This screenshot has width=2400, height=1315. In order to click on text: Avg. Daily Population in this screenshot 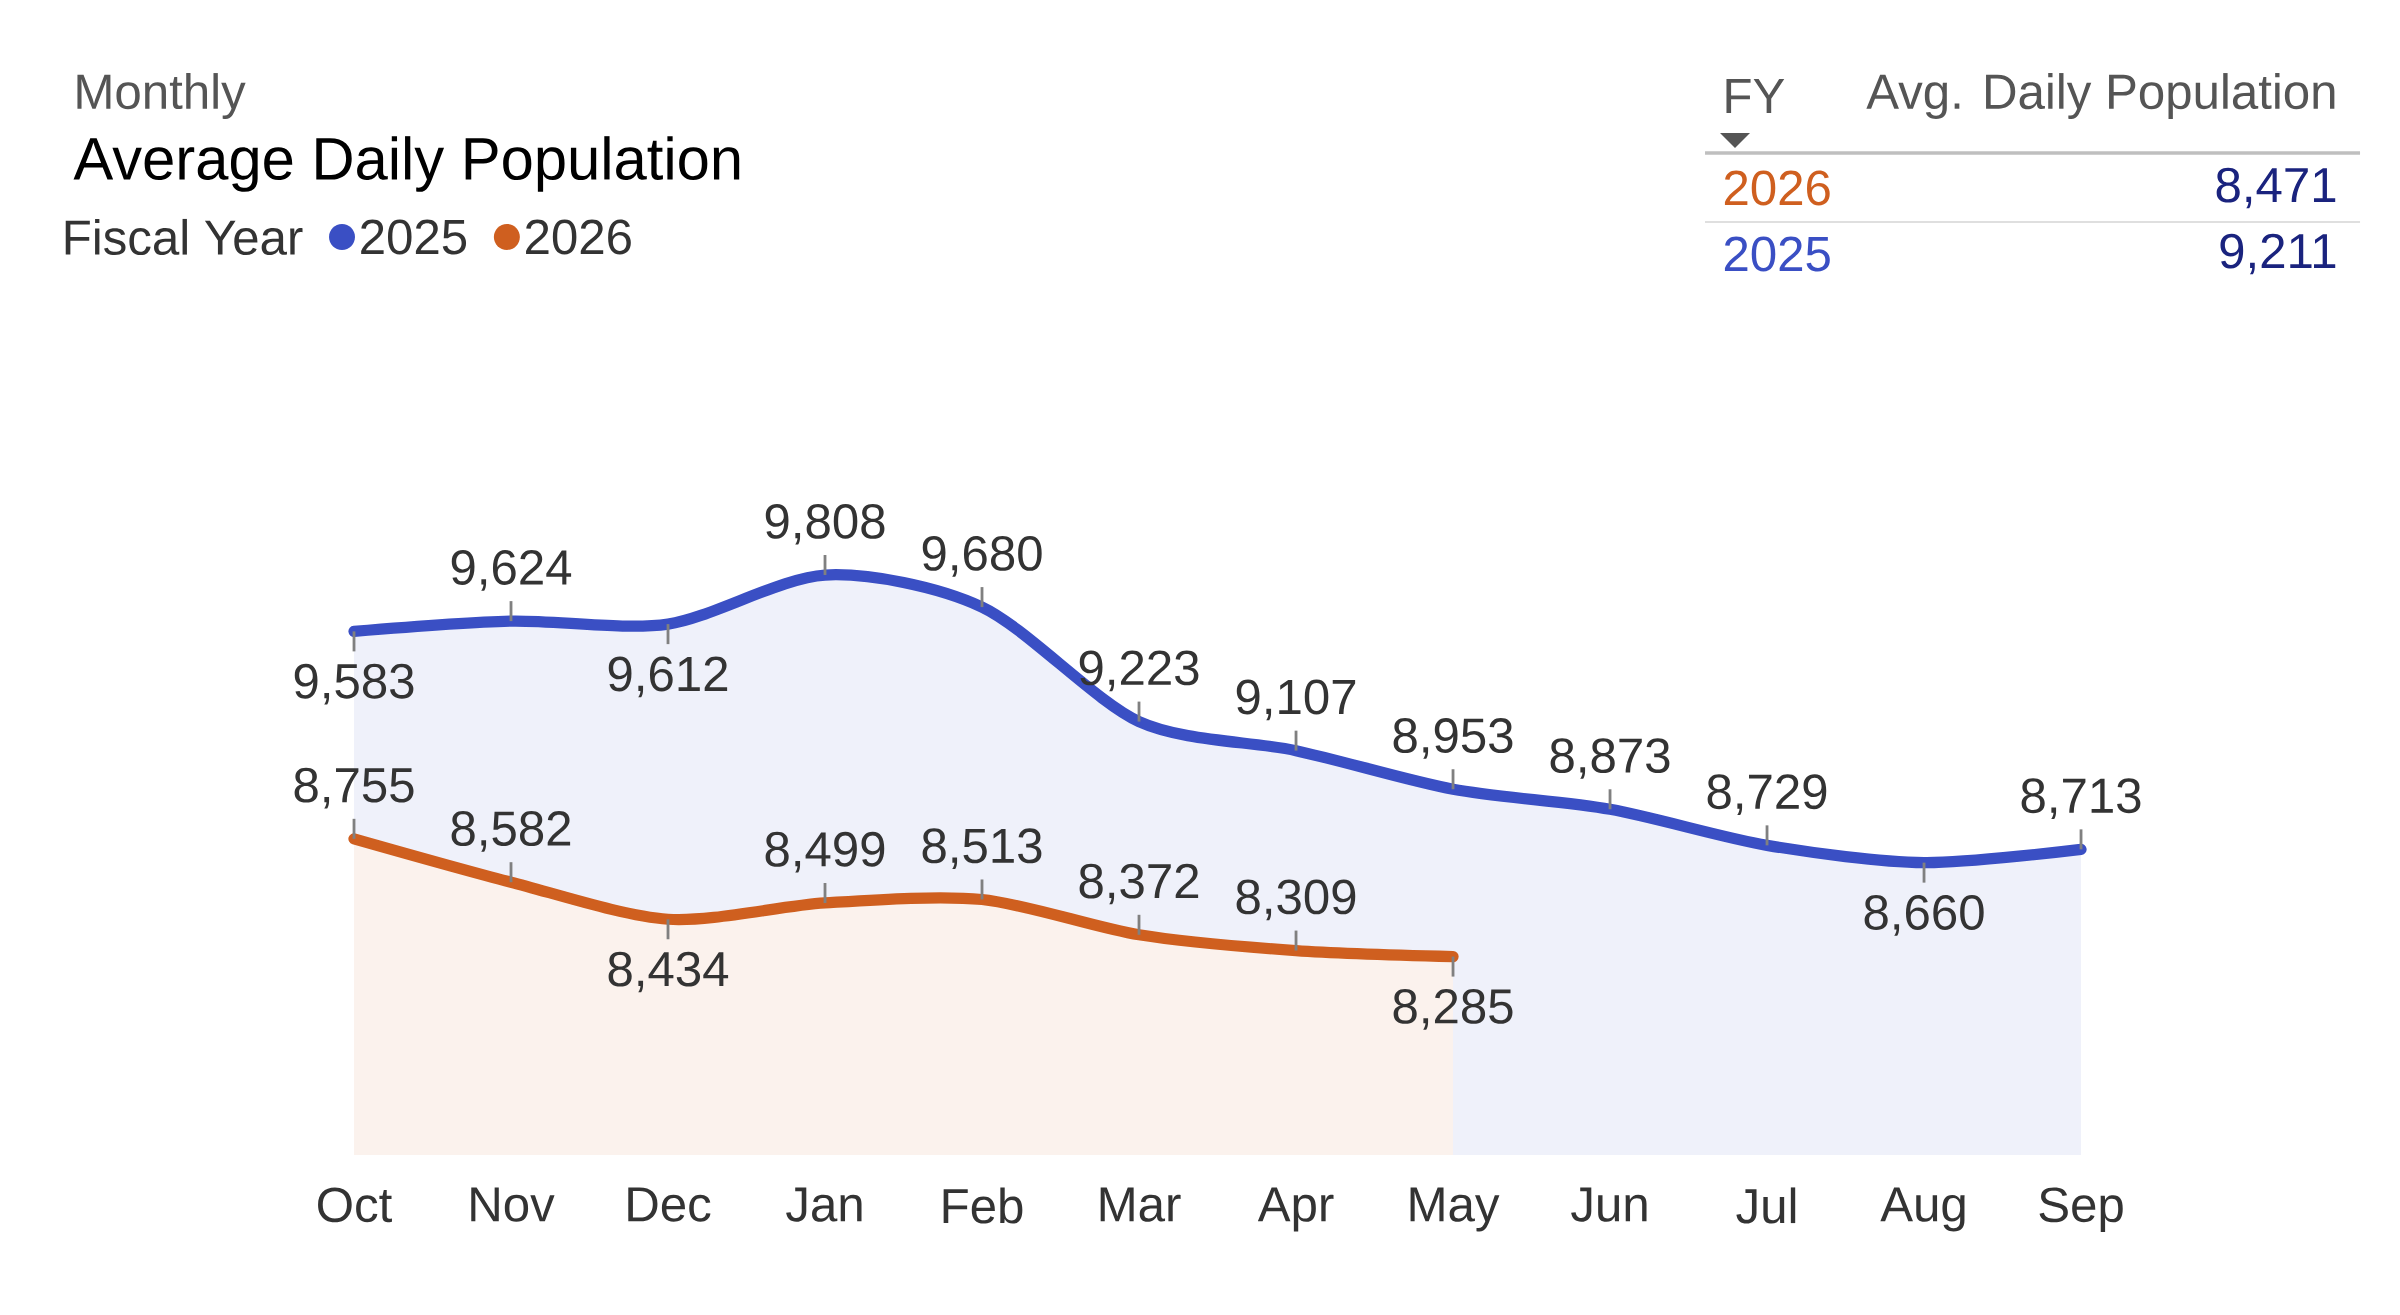, I will do `click(2100, 96)`.